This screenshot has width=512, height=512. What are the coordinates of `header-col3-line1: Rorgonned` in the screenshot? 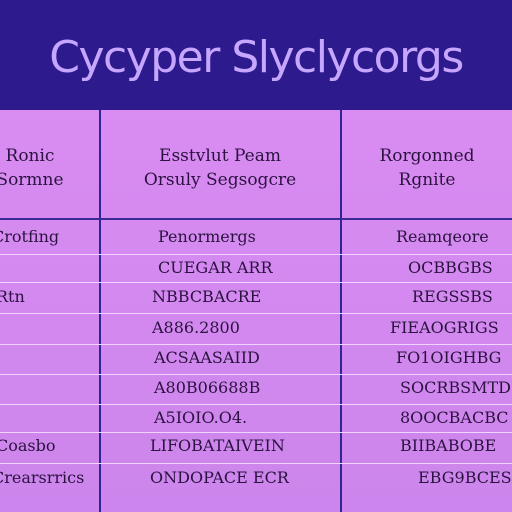 It's located at (427, 156).